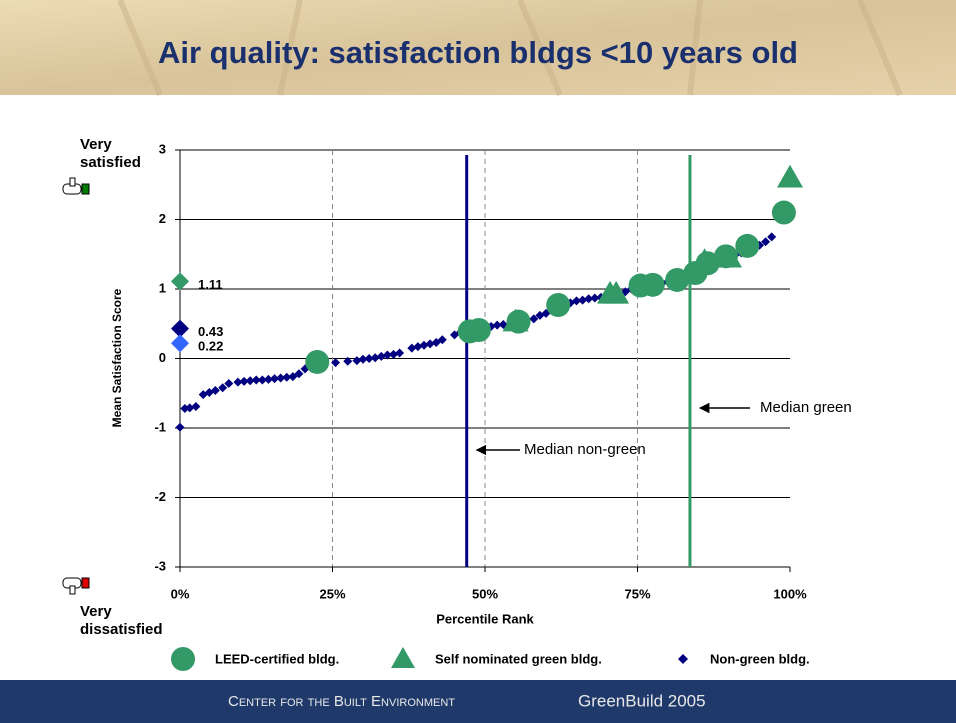  Describe the element at coordinates (76, 586) in the screenshot. I see `thumb-down` at that location.